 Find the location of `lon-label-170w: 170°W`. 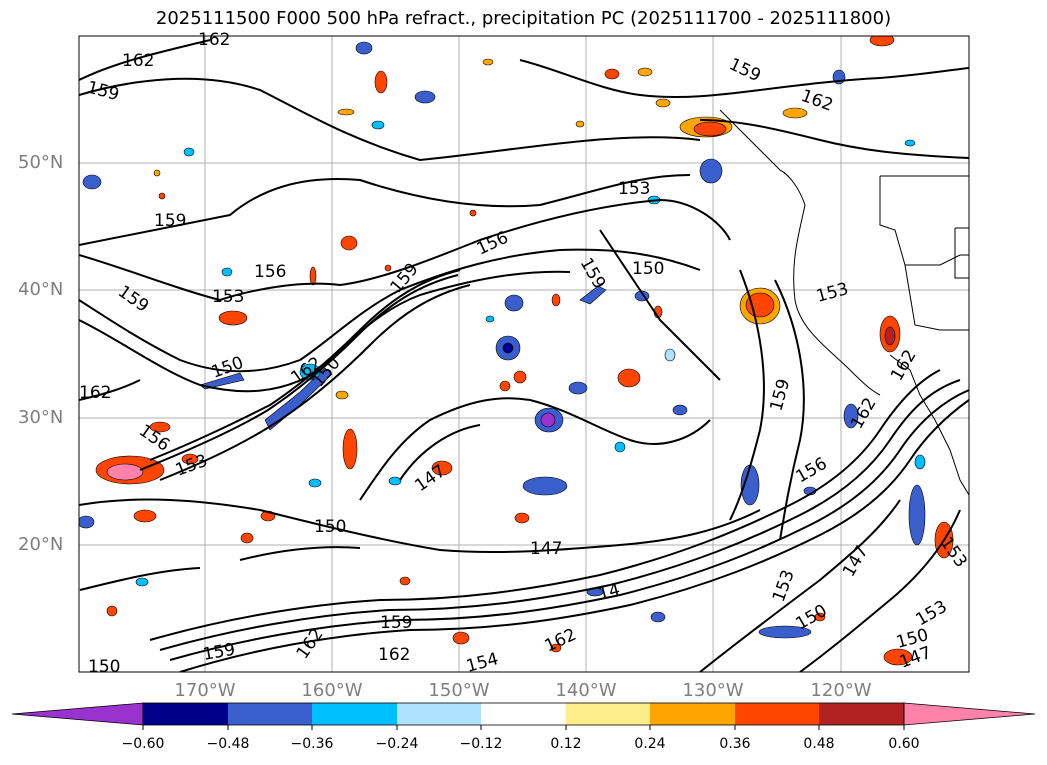

lon-label-170w: 170°W is located at coordinates (205, 690).